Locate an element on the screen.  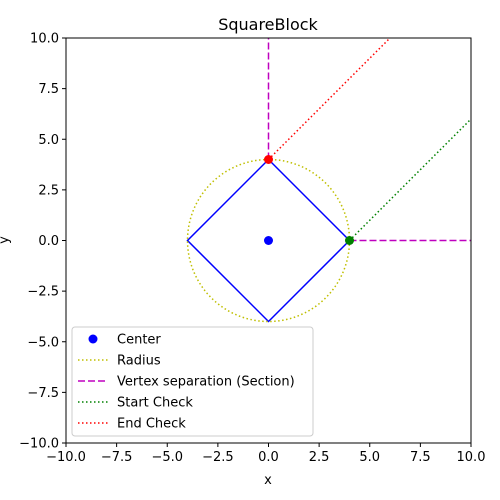
x-tick-label: 5.0 is located at coordinates (369, 457).